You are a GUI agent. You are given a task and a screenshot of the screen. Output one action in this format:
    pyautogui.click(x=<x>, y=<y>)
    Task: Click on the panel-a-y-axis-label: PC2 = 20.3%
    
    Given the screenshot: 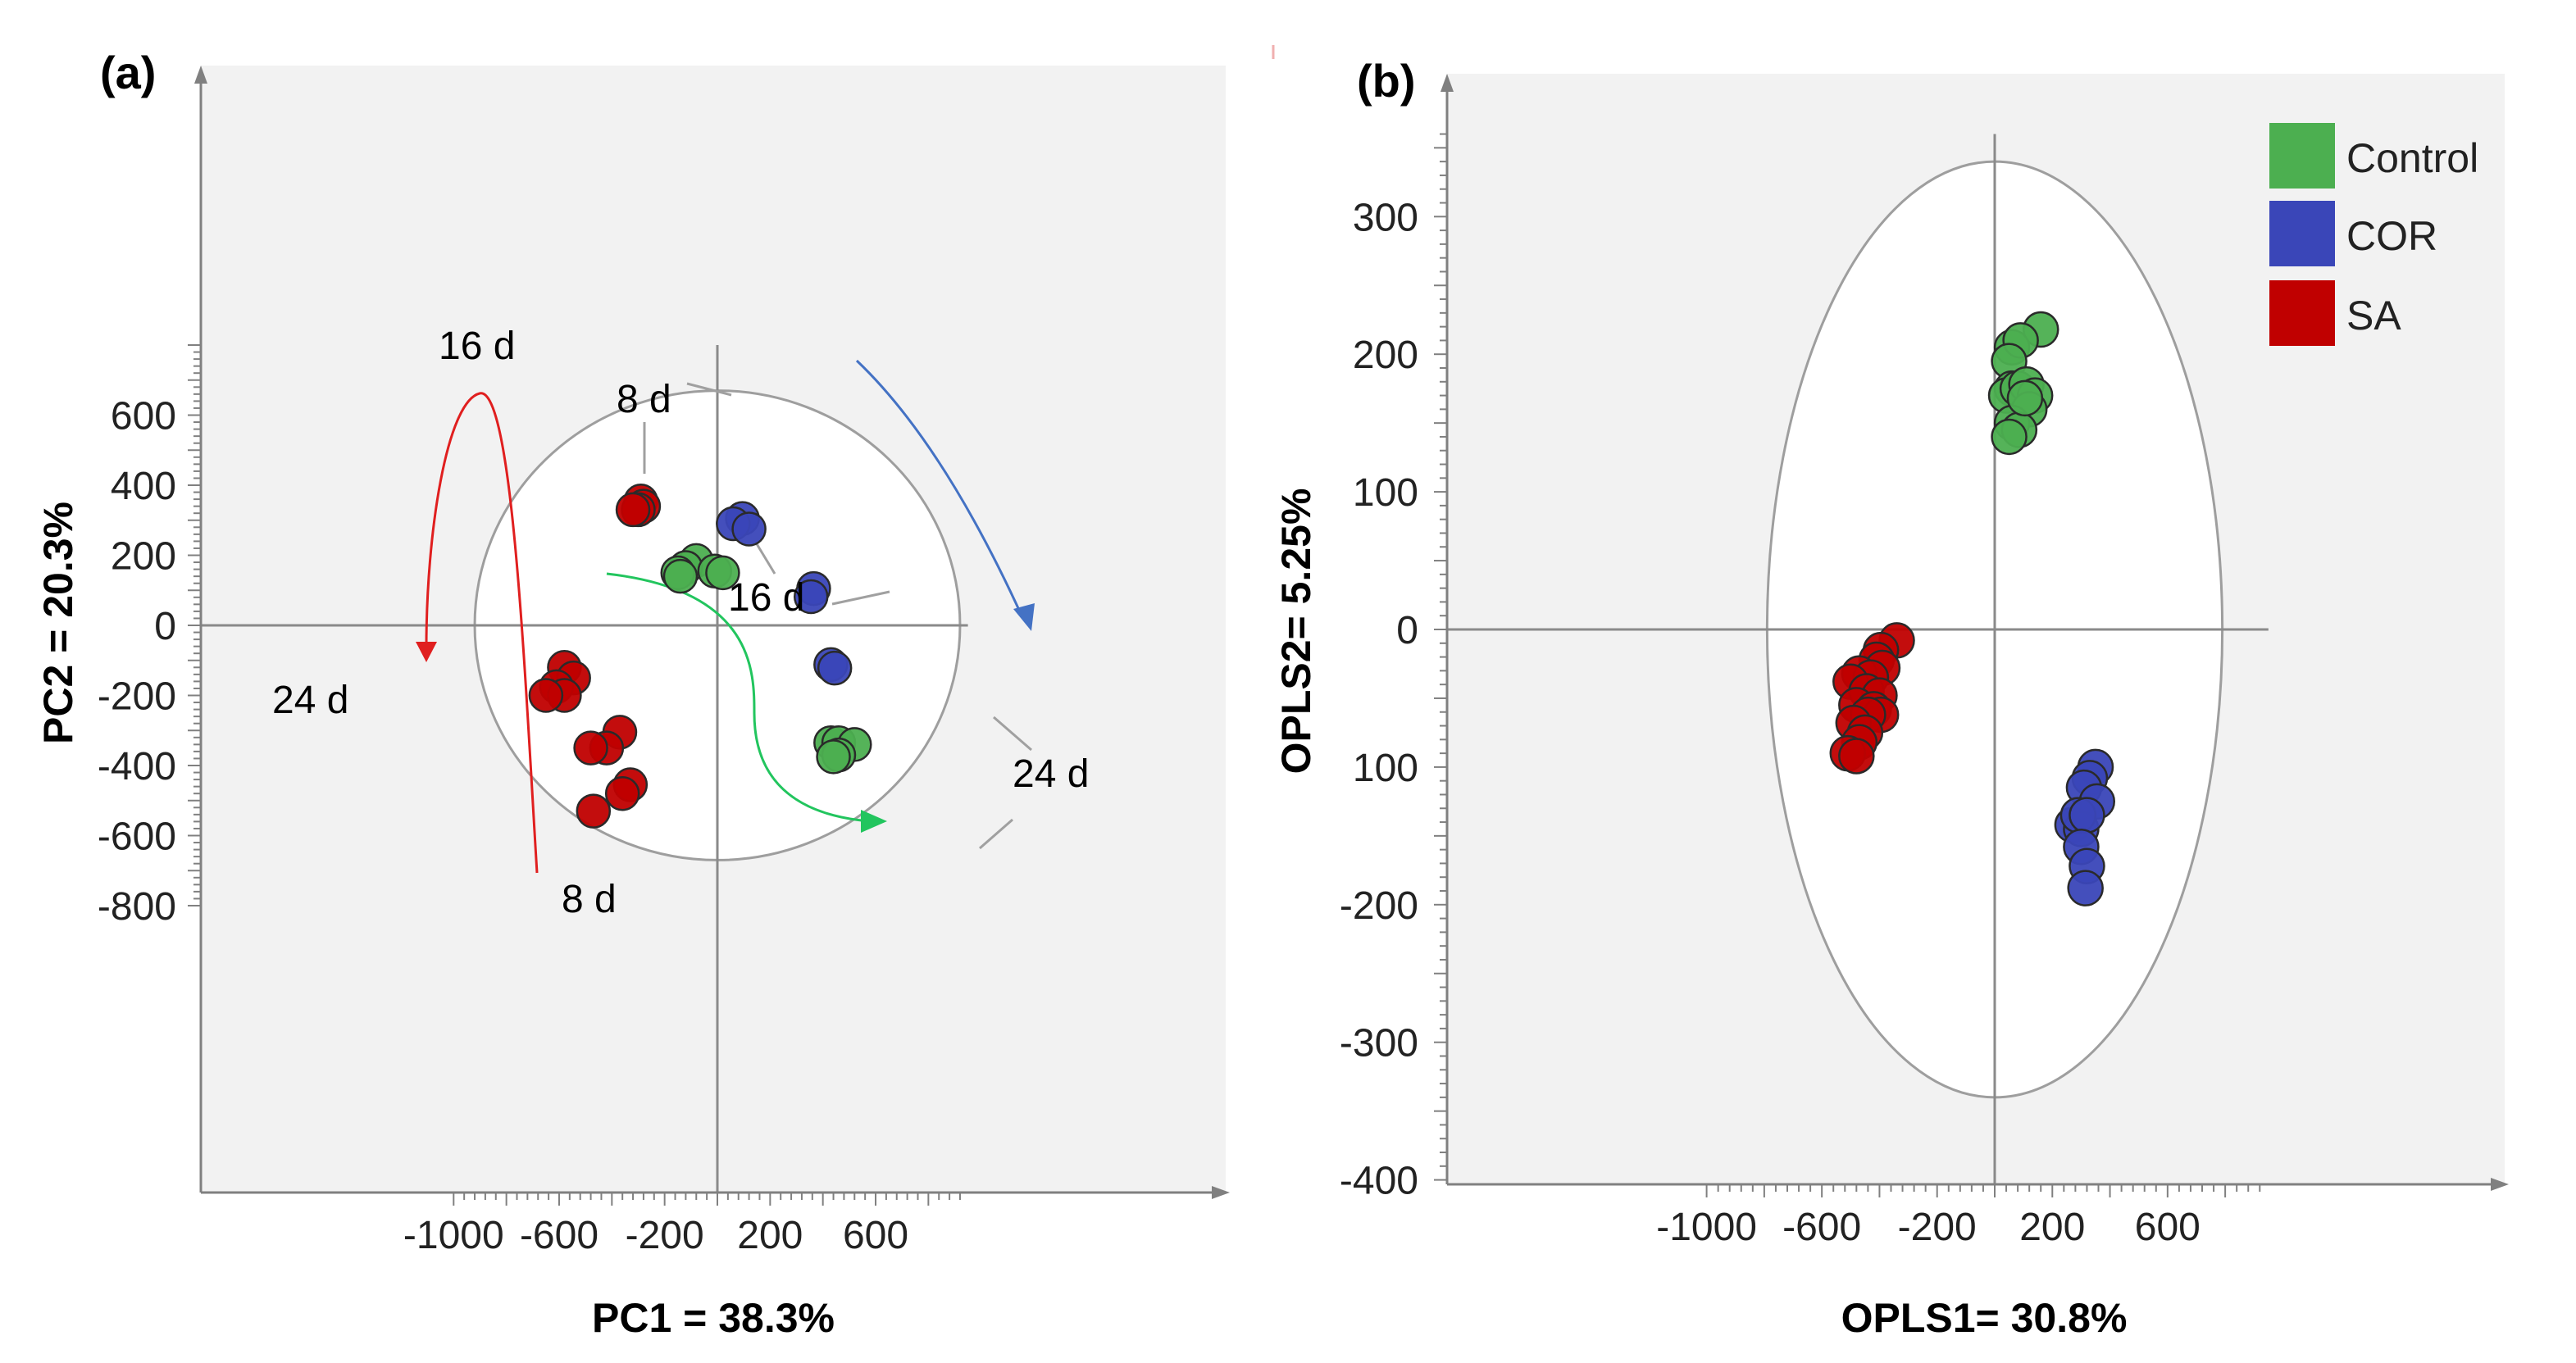 What is the action you would take?
    pyautogui.click(x=58, y=623)
    